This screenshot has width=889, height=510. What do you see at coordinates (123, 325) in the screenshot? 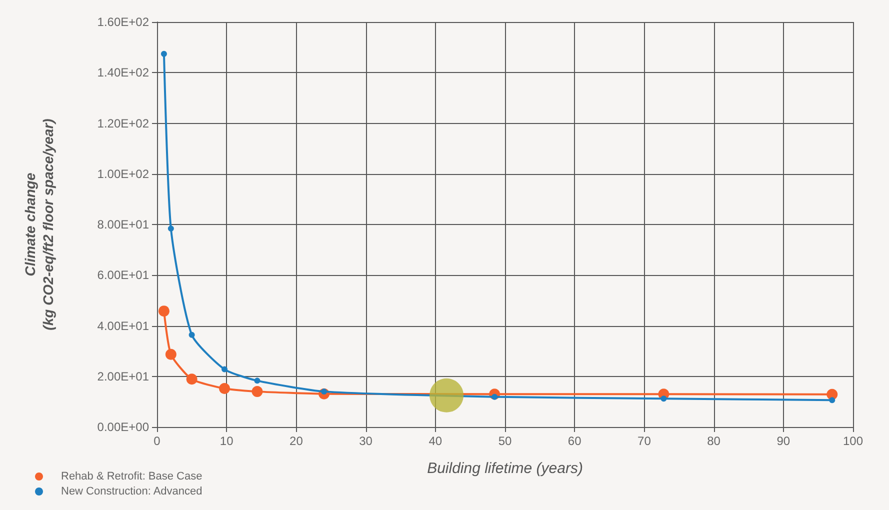
I see `y-tick-label: 4.00E+01` at bounding box center [123, 325].